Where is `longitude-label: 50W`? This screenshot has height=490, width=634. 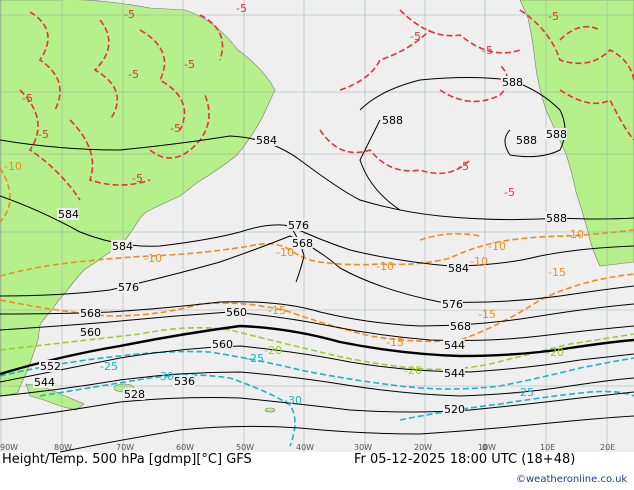
longitude-label: 50W is located at coordinates (245, 447).